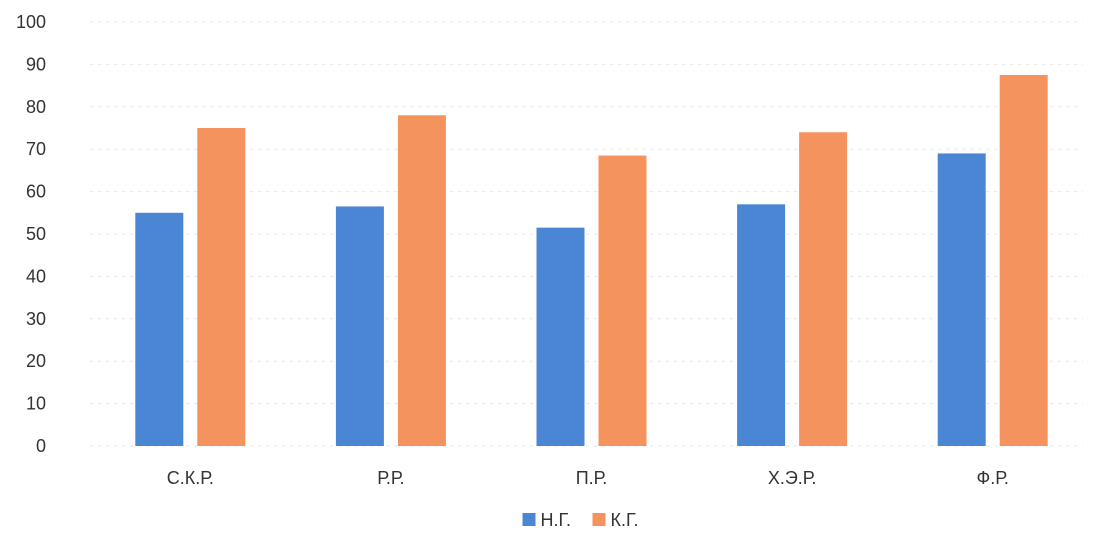 This screenshot has height=540, width=1093. I want to click on legend-label: К.Г., so click(625, 520).